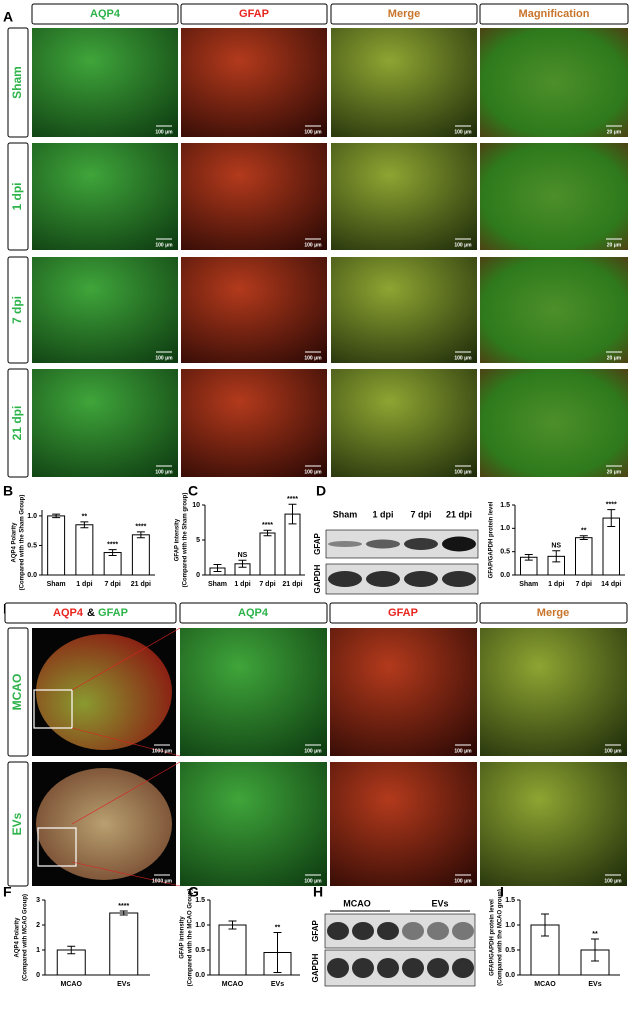  What do you see at coordinates (439, 903) in the screenshot?
I see `group-label: EVs` at bounding box center [439, 903].